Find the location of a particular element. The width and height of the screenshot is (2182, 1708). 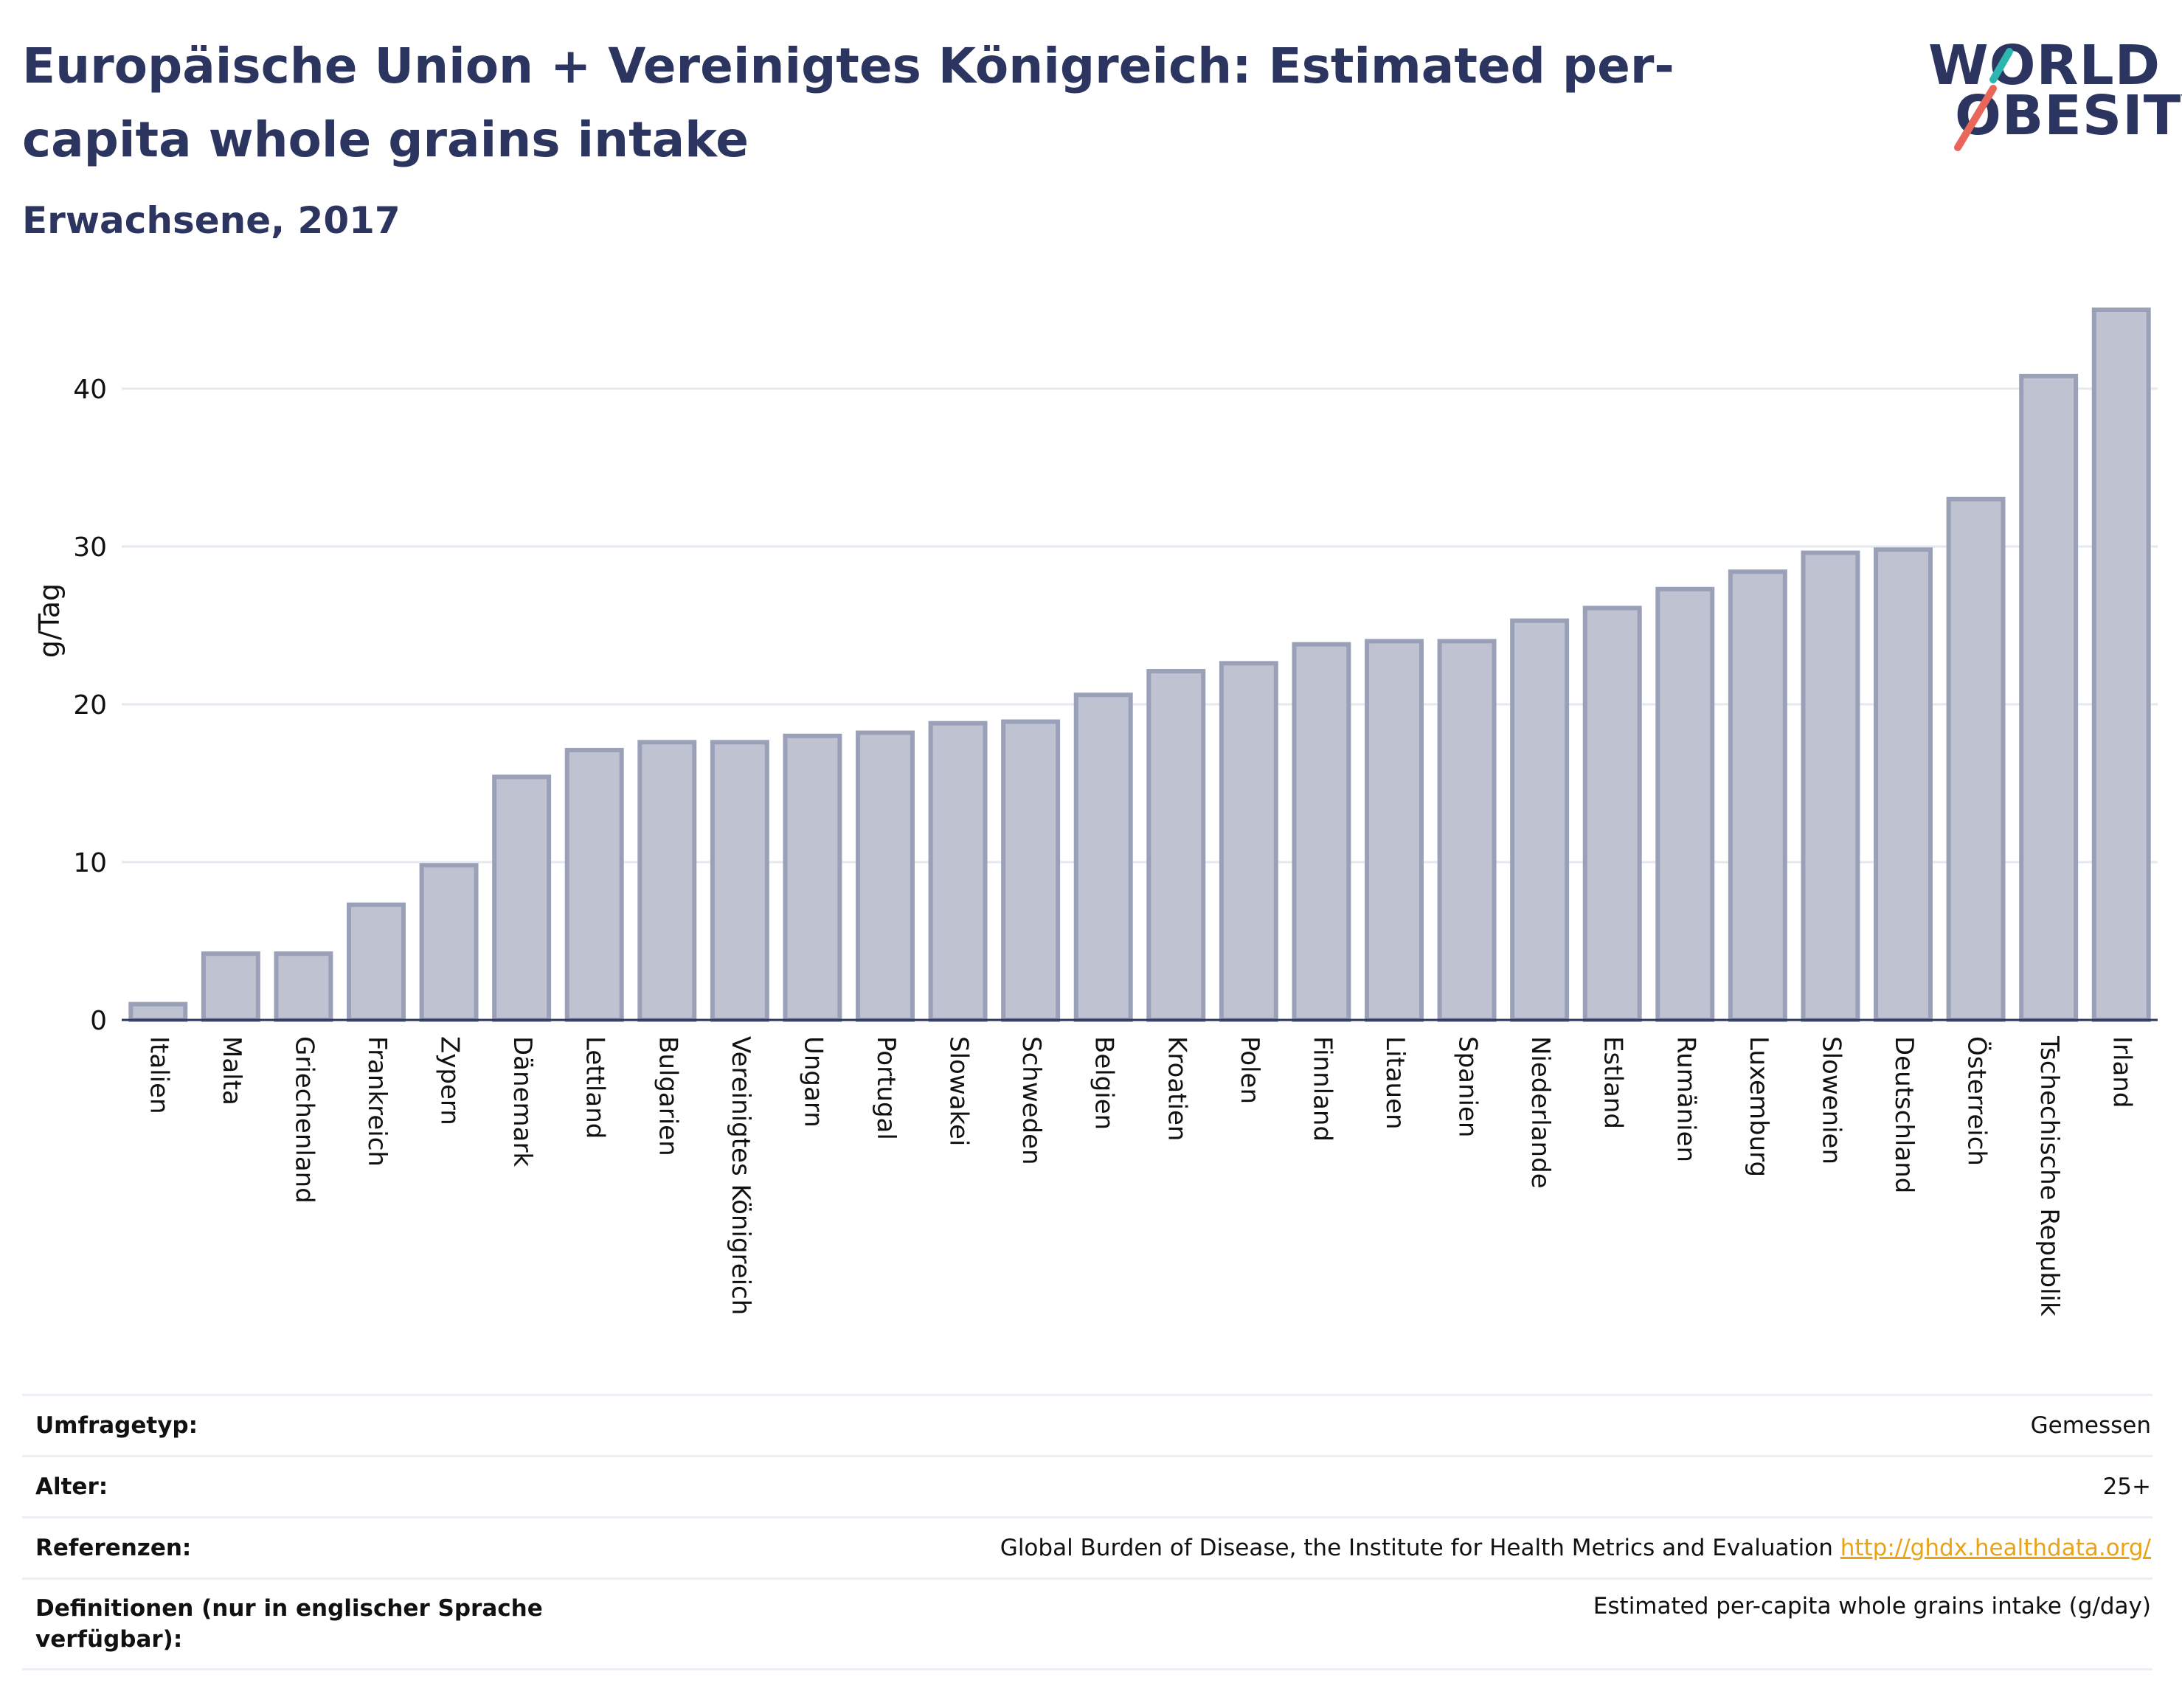

reference-link: http://ghdx.healthdata.org/ is located at coordinates (1995, 1548).